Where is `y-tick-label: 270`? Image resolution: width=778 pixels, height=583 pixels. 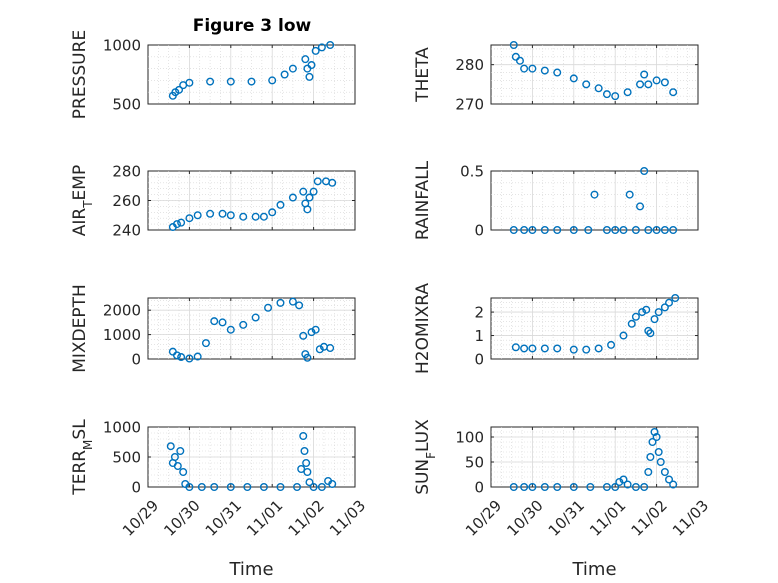 y-tick-label: 270 is located at coordinates (469, 104).